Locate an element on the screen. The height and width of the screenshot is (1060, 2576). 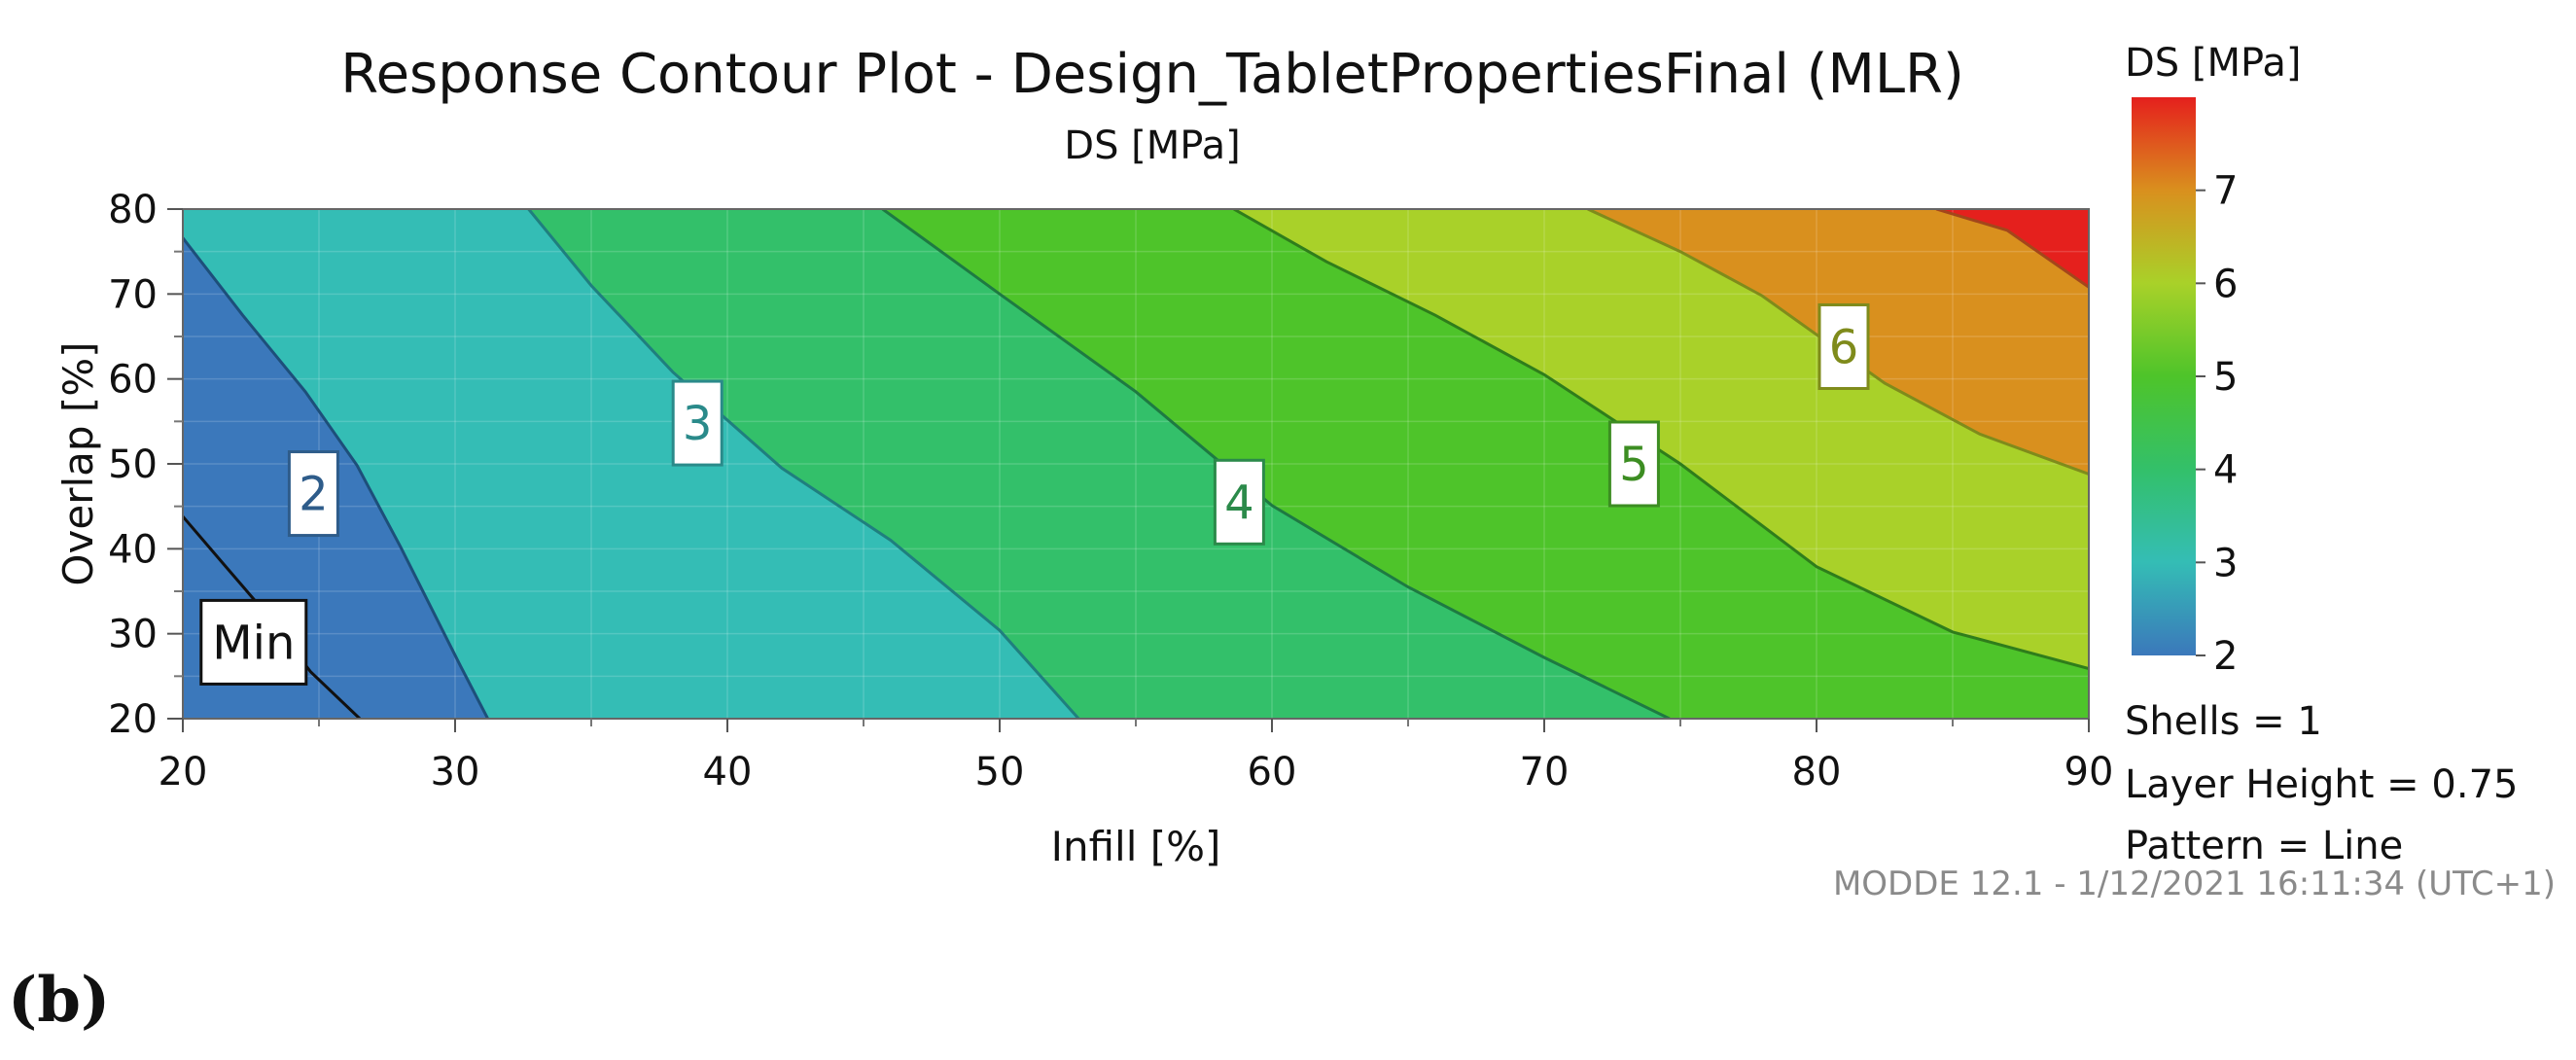
contour-label-4: 4 is located at coordinates (1239, 503).